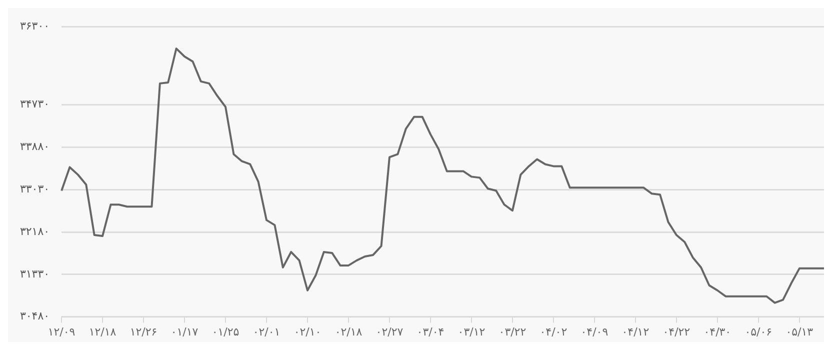 This screenshot has width=832, height=350. What do you see at coordinates (636, 331) in the screenshot?
I see `x-tick-label: ۰۴/۱۲` at bounding box center [636, 331].